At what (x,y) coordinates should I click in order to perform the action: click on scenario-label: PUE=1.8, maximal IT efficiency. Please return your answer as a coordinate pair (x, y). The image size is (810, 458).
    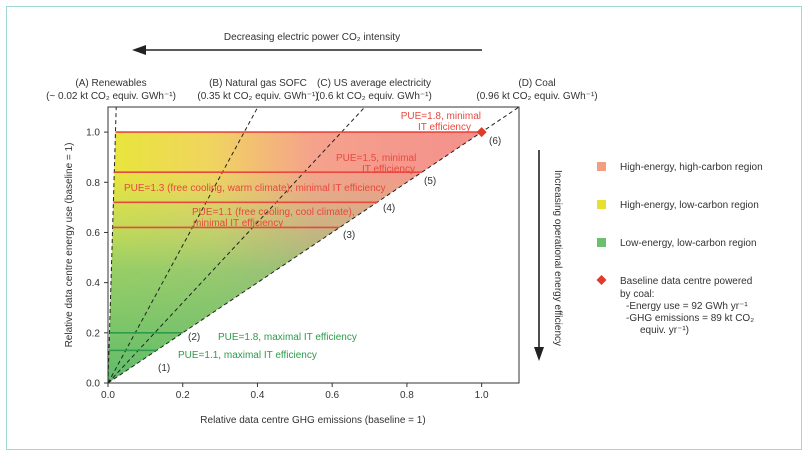
    Looking at the image, I should click on (287, 337).